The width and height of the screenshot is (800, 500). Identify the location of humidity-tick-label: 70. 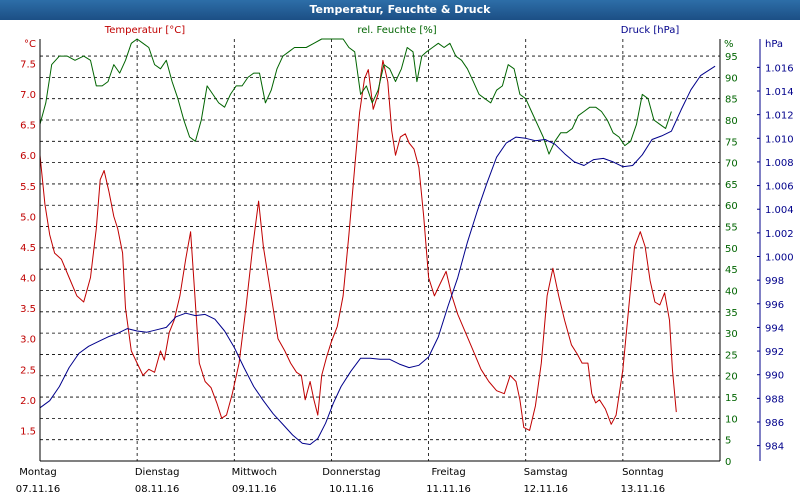
(731, 164).